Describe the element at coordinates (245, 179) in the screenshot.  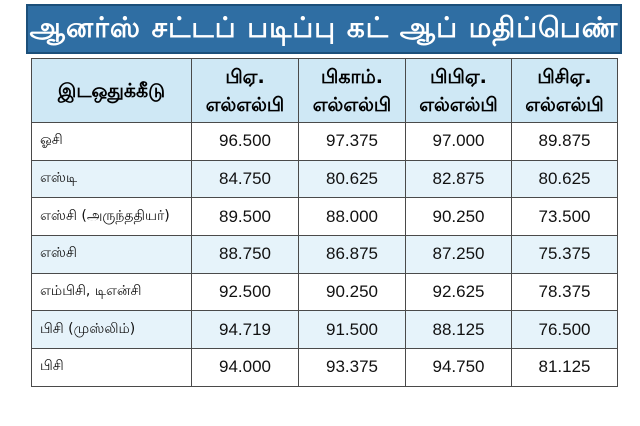
I see `value-cell: 84.750` at that location.